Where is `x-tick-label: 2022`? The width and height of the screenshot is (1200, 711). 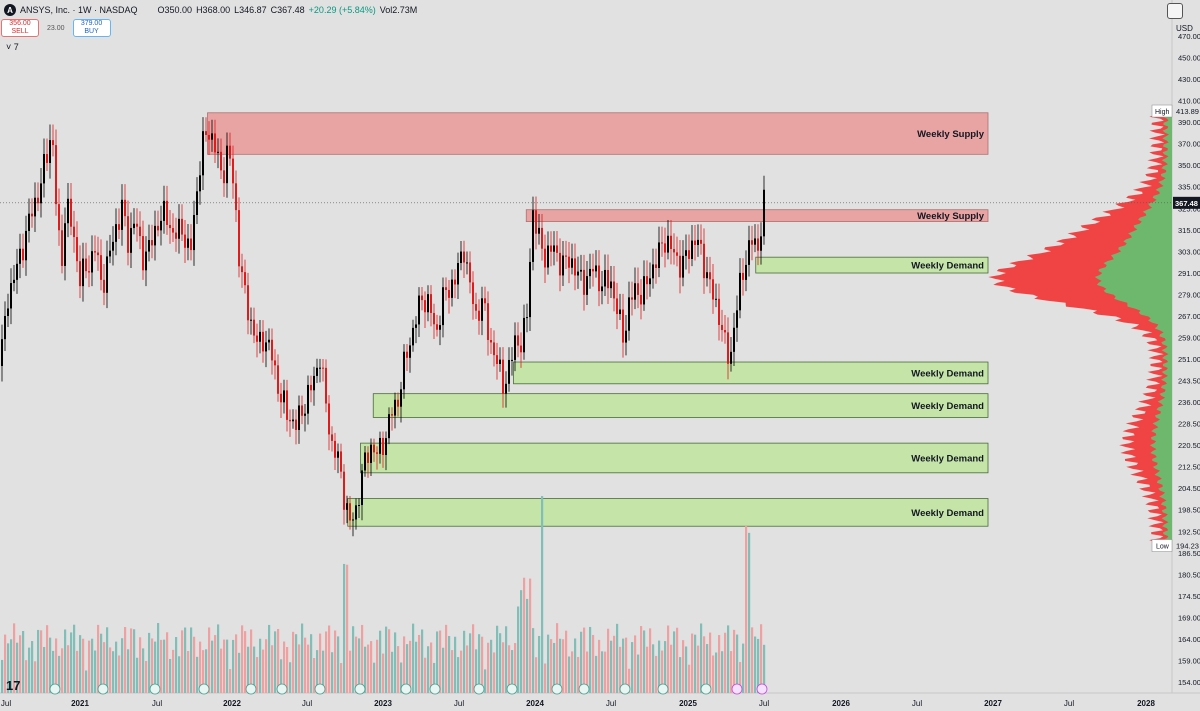
x-tick-label: 2022 is located at coordinates (232, 703).